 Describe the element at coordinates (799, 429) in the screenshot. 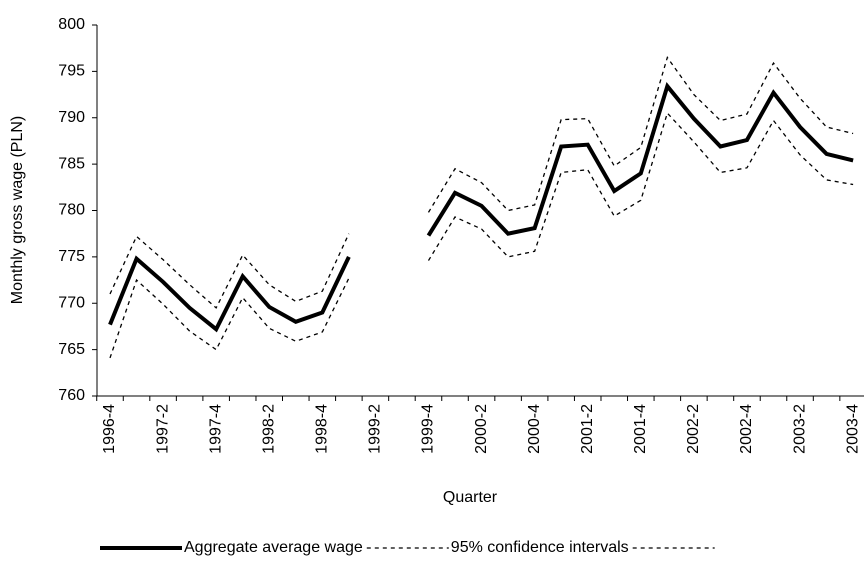

I see `x-tick-label: 2003-2` at that location.